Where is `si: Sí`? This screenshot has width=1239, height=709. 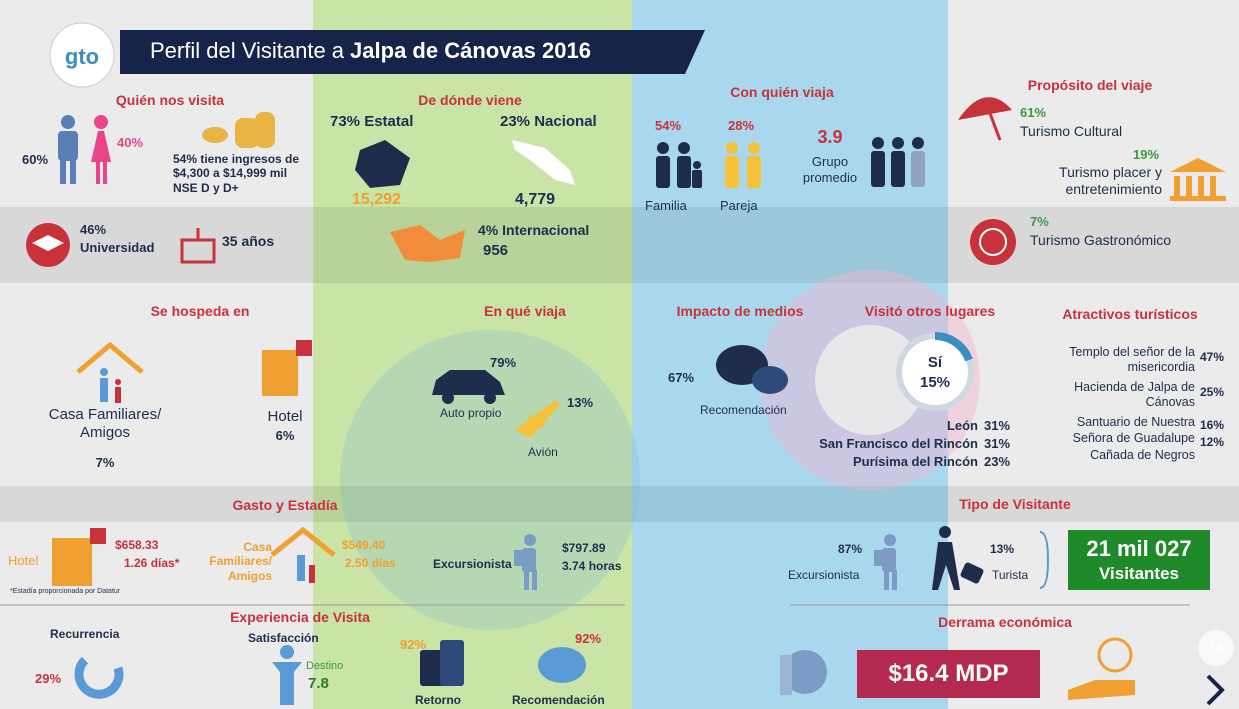 si: Sí is located at coordinates (935, 362).